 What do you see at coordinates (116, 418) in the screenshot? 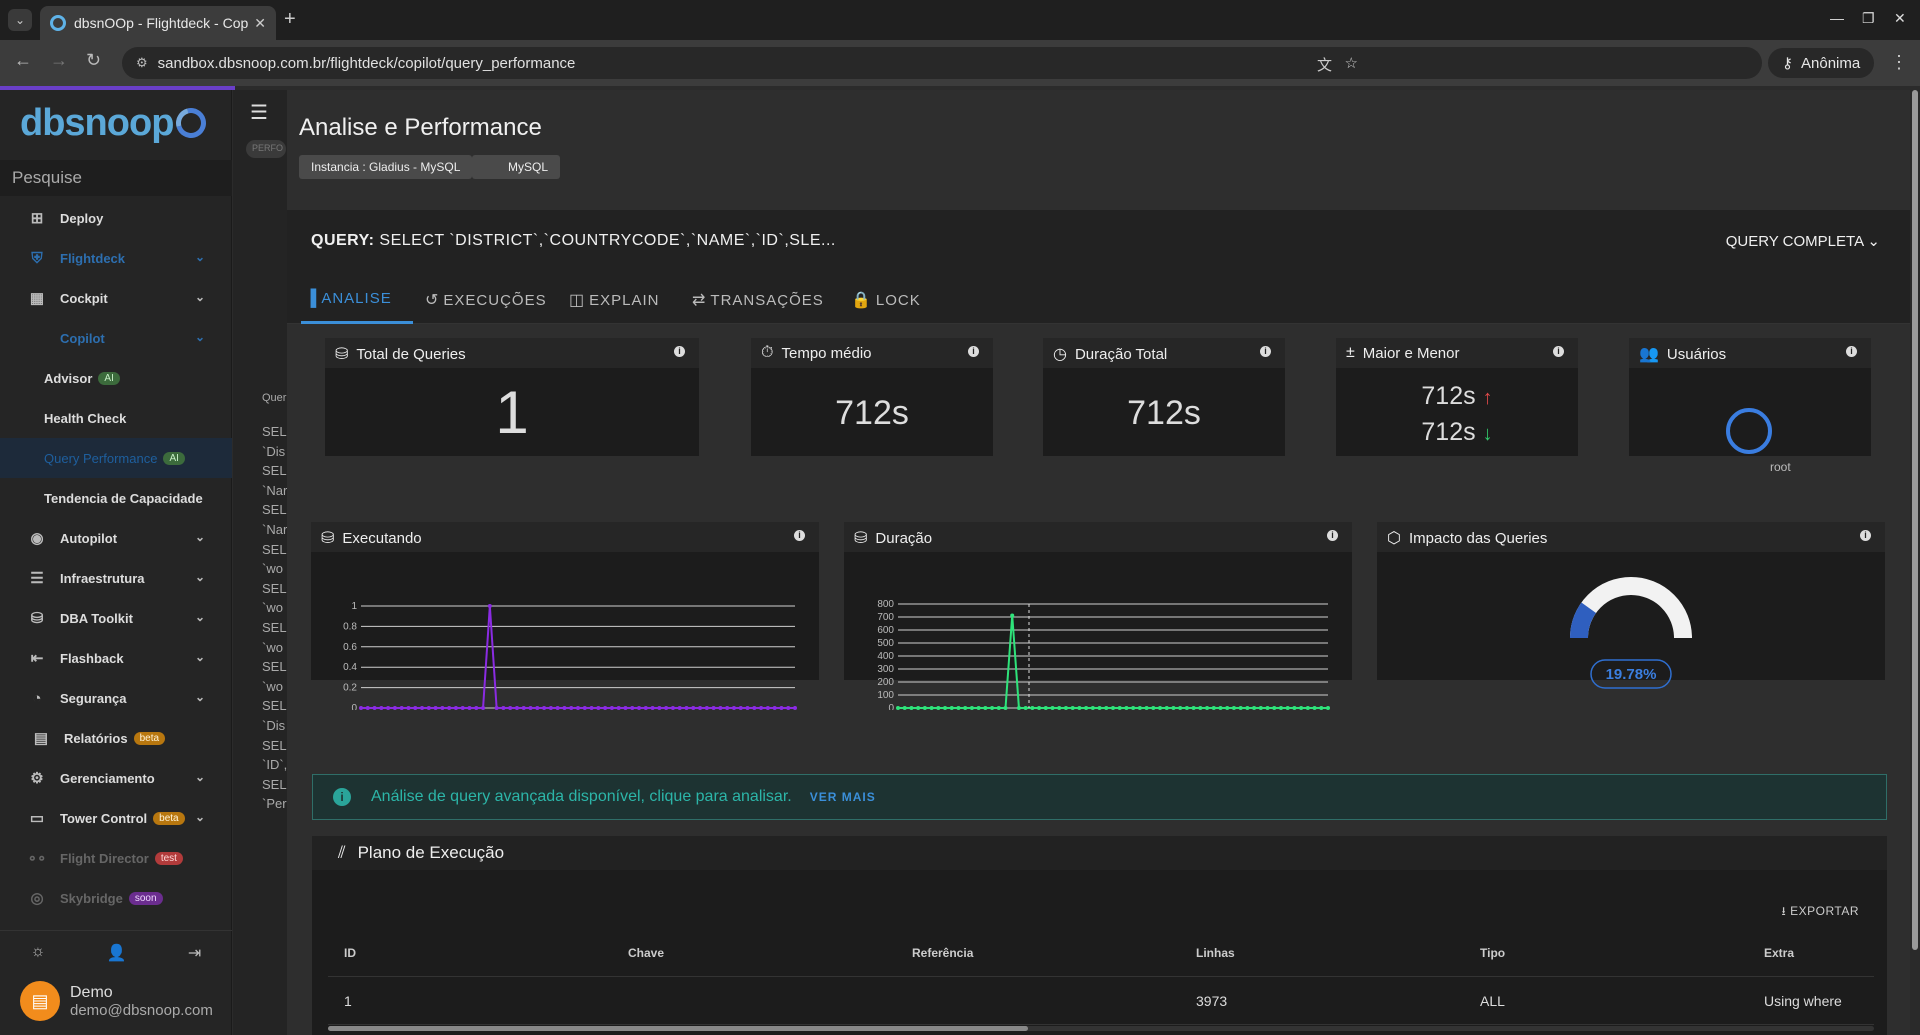
I see `sidebar-item-health-check: Health Check` at bounding box center [116, 418].